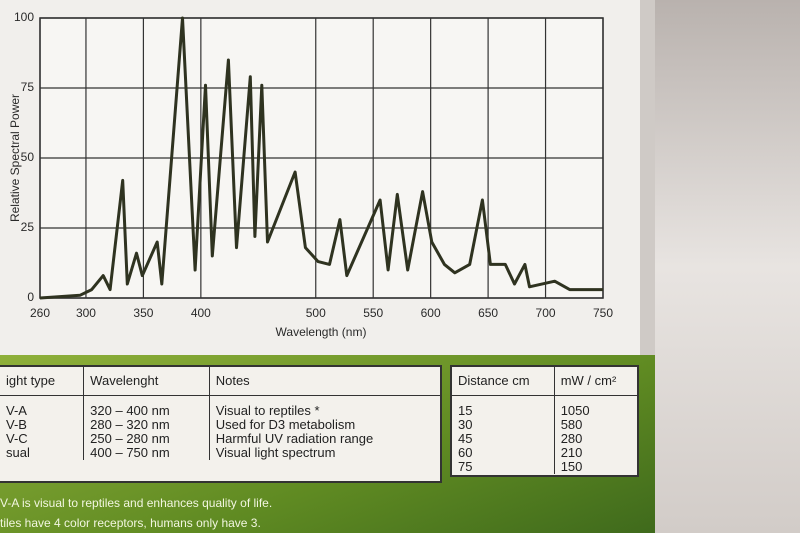 This screenshot has width=800, height=533. What do you see at coordinates (431, 313) in the screenshot?
I see `x-tick-label: 600` at bounding box center [431, 313].